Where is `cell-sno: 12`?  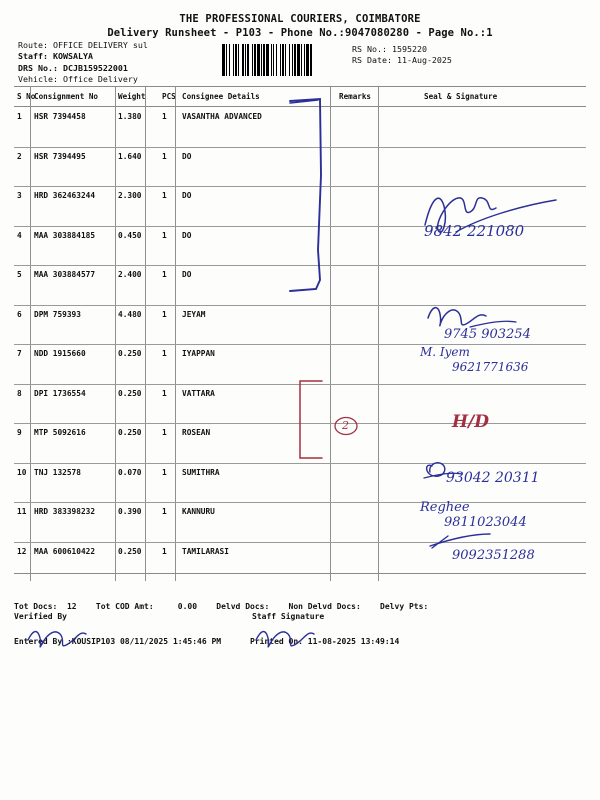
cell-sno: 12 is located at coordinates (22, 551).